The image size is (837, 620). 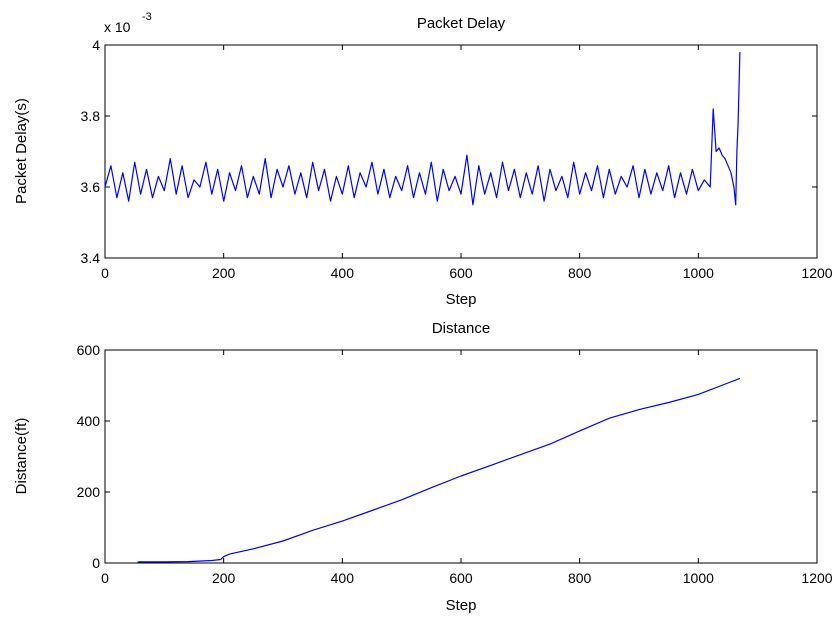 I want to click on y-tick-label: 200, so click(x=89, y=492).